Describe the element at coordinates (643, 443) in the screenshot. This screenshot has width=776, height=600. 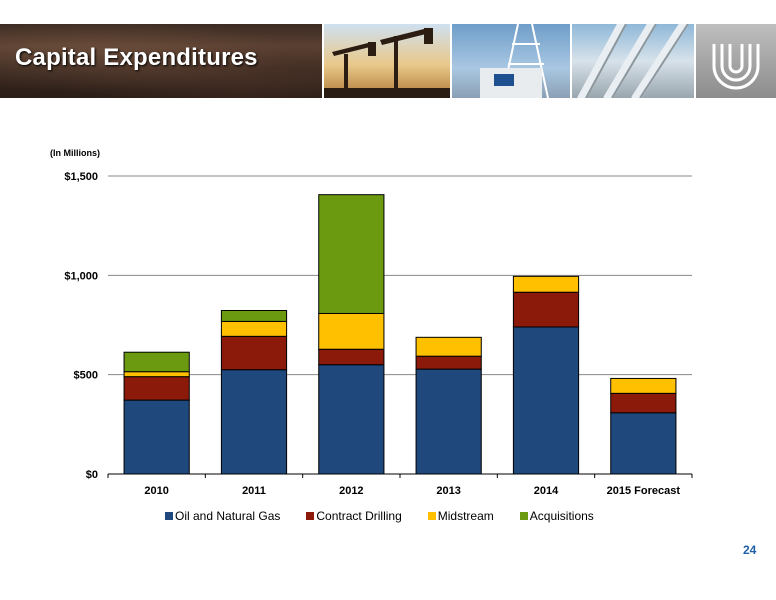
I see `bar-oil-and-natural-gas-2015-forecast` at that location.